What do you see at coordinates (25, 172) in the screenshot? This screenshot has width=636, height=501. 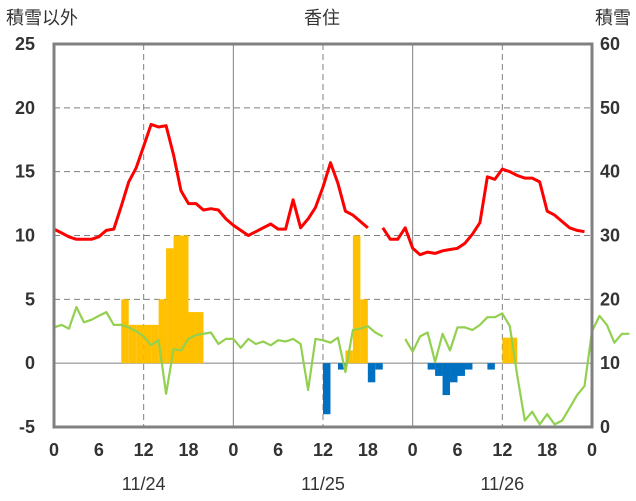 I see `left-tick-label: 15` at bounding box center [25, 172].